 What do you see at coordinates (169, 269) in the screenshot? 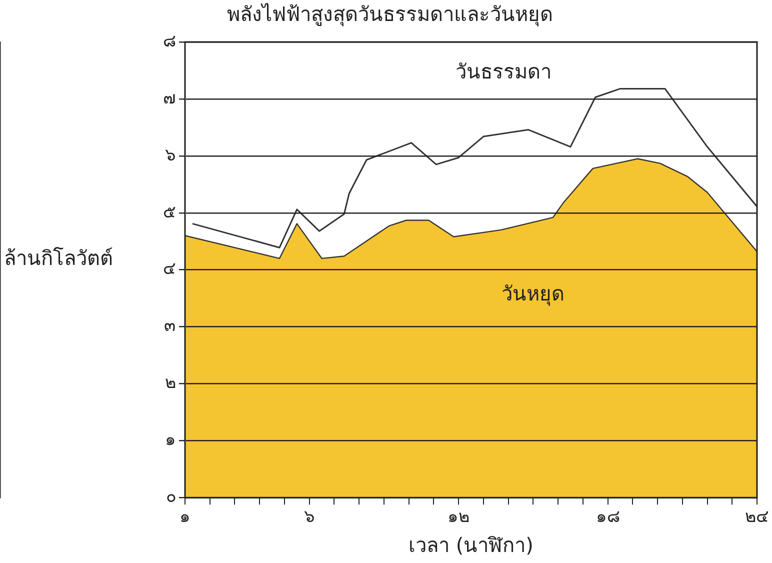
I see `y-tick-label: ๔` at bounding box center [169, 269].